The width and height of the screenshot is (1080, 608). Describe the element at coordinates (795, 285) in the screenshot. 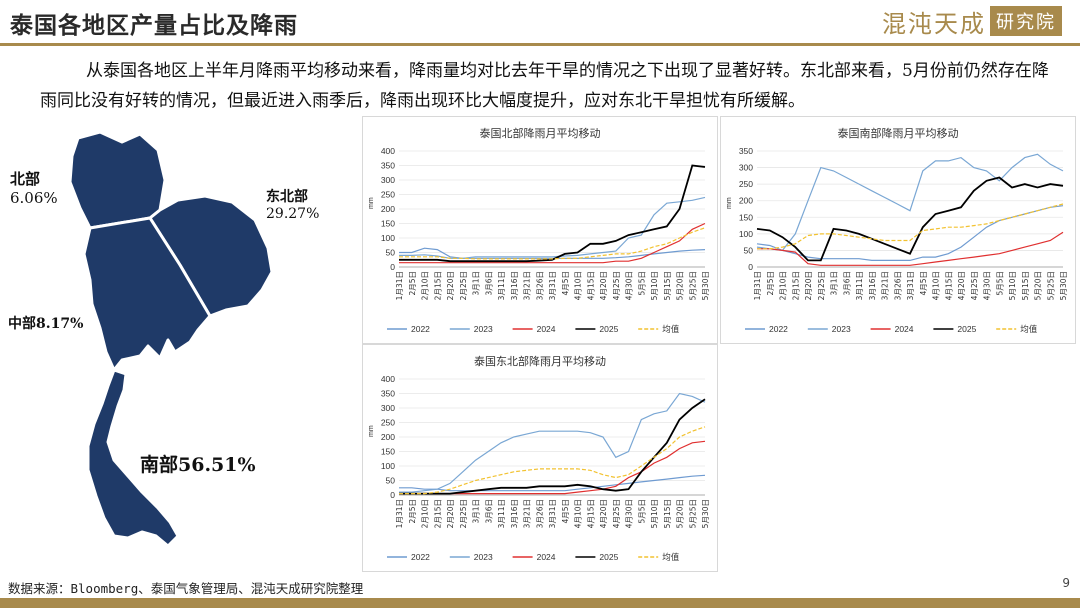

I see `x-tick-label: 2月15日` at that location.